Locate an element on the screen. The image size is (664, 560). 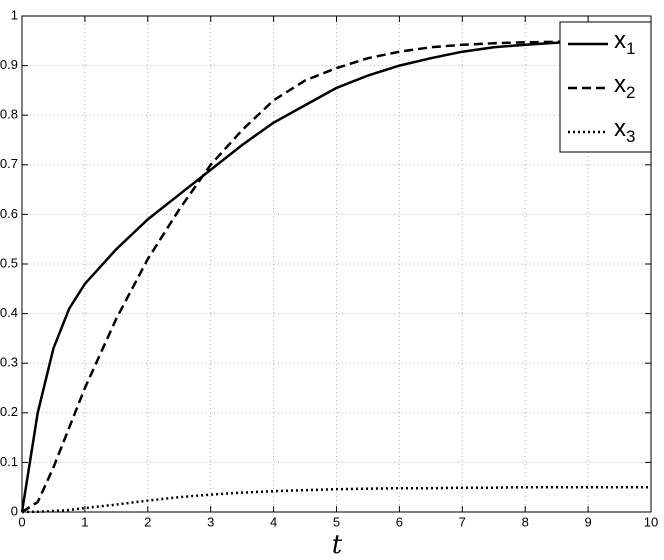
x-tick-label: 9 is located at coordinates (587, 521).